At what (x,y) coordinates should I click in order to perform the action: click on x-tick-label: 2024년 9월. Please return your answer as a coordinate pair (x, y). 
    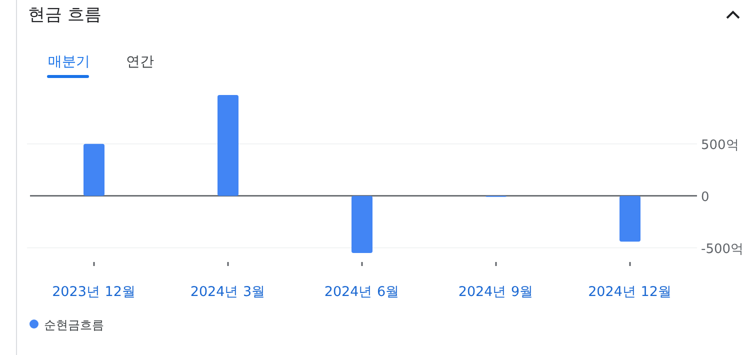
    Looking at the image, I should click on (496, 292).